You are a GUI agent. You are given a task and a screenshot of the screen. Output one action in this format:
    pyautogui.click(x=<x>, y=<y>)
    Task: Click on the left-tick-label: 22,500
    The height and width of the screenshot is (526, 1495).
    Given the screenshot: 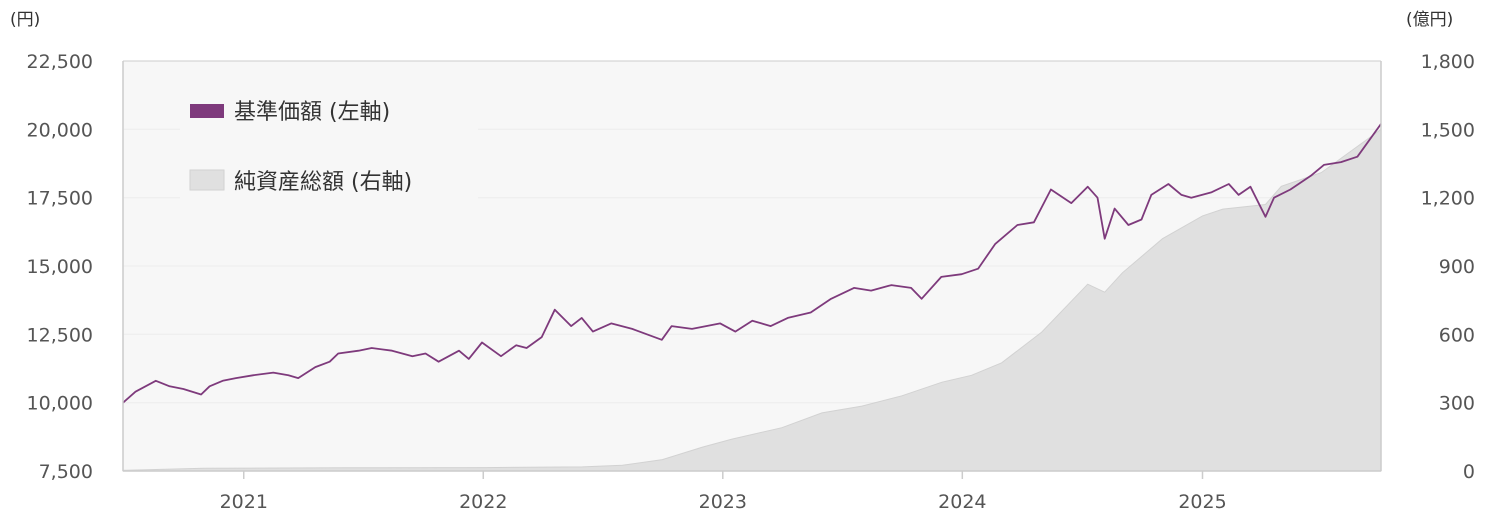 What is the action you would take?
    pyautogui.click(x=60, y=62)
    